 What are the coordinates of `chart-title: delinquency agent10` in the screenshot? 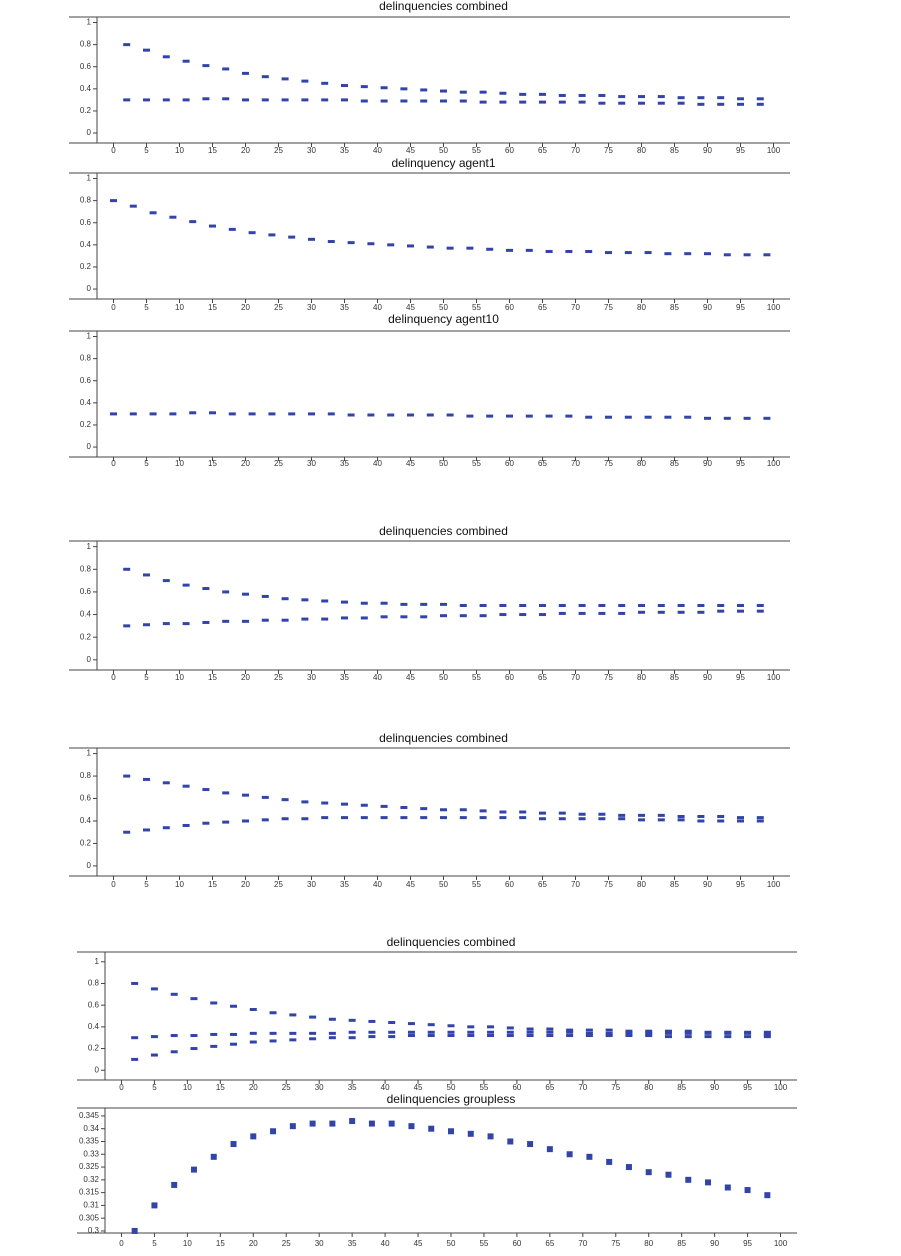 It's located at (443, 319).